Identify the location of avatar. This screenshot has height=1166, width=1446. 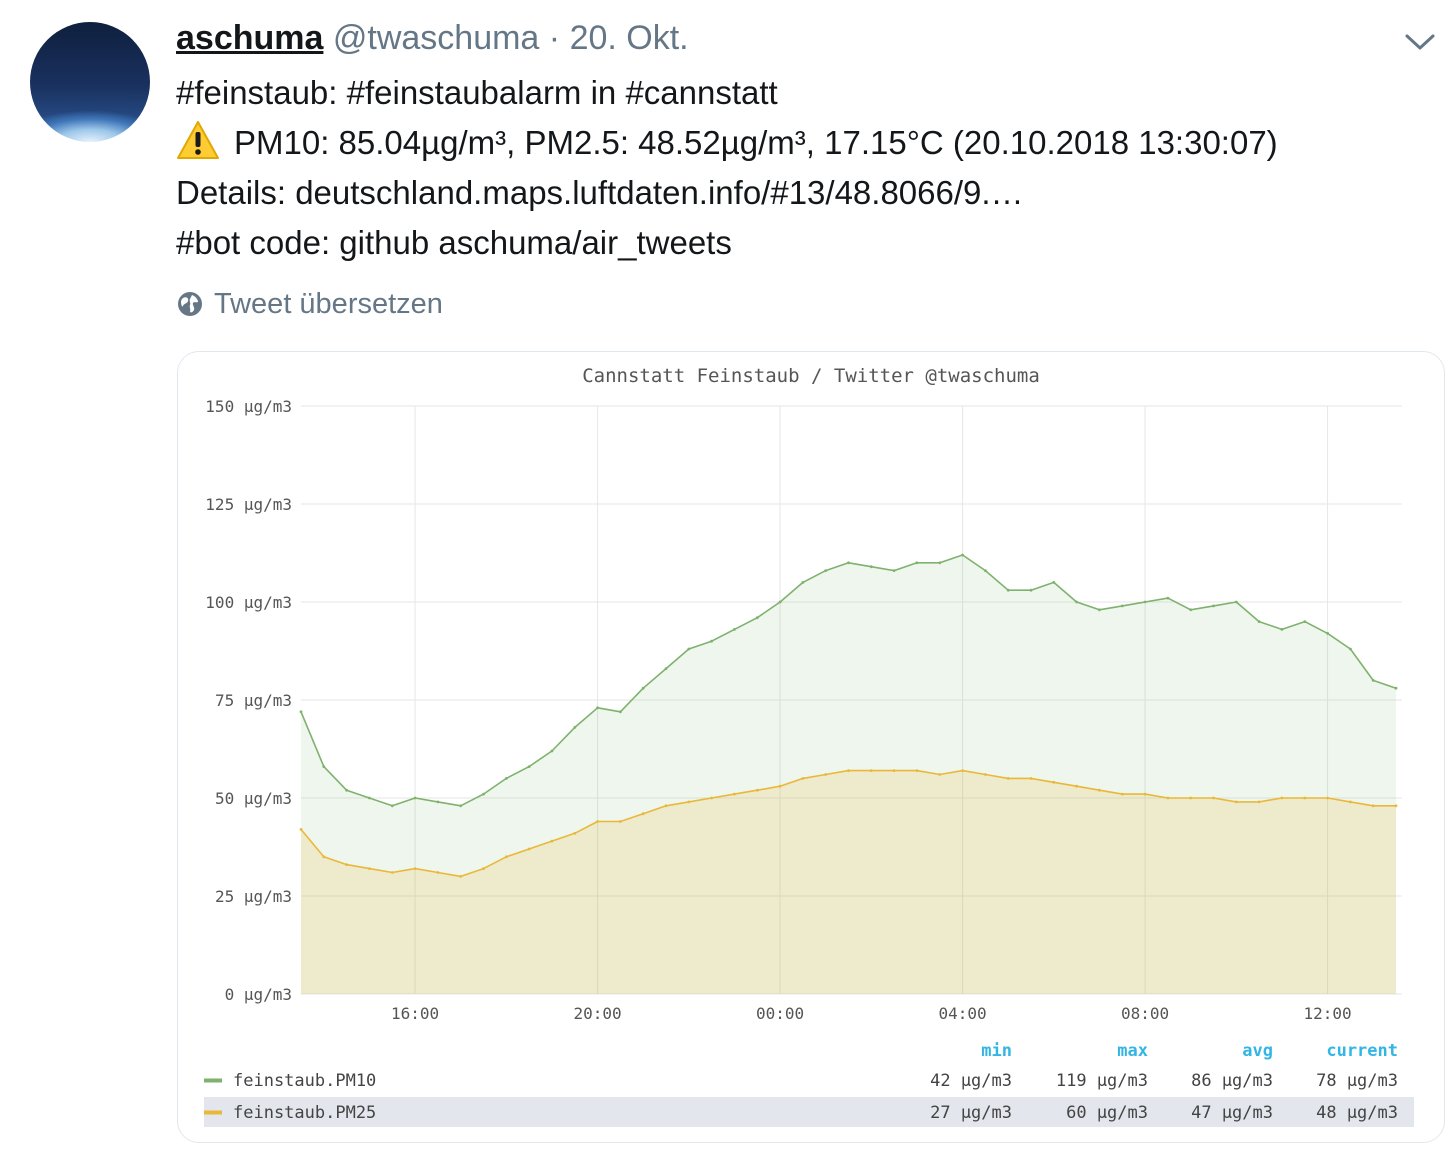
(90, 82).